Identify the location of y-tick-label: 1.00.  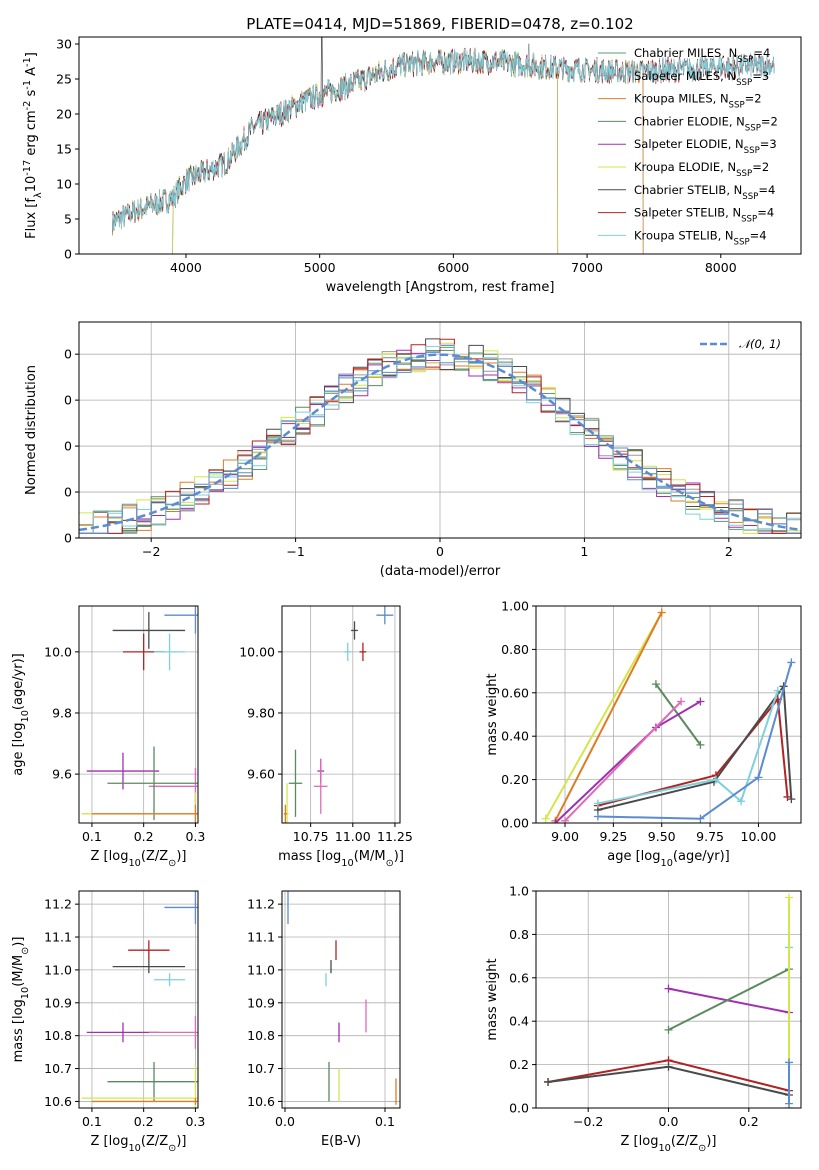
(515, 606).